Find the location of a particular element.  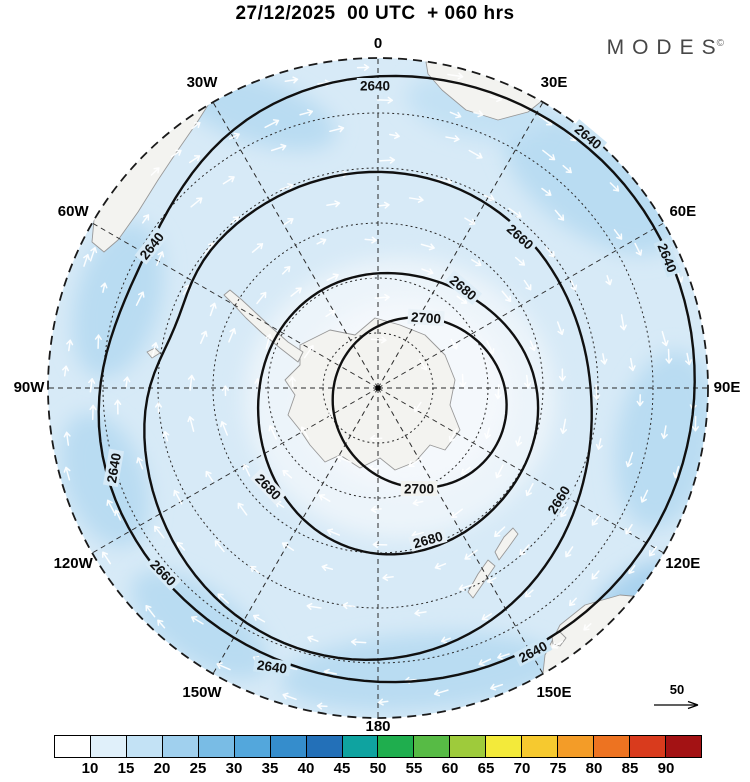

longitude-label-30E: 30E is located at coordinates (554, 82).